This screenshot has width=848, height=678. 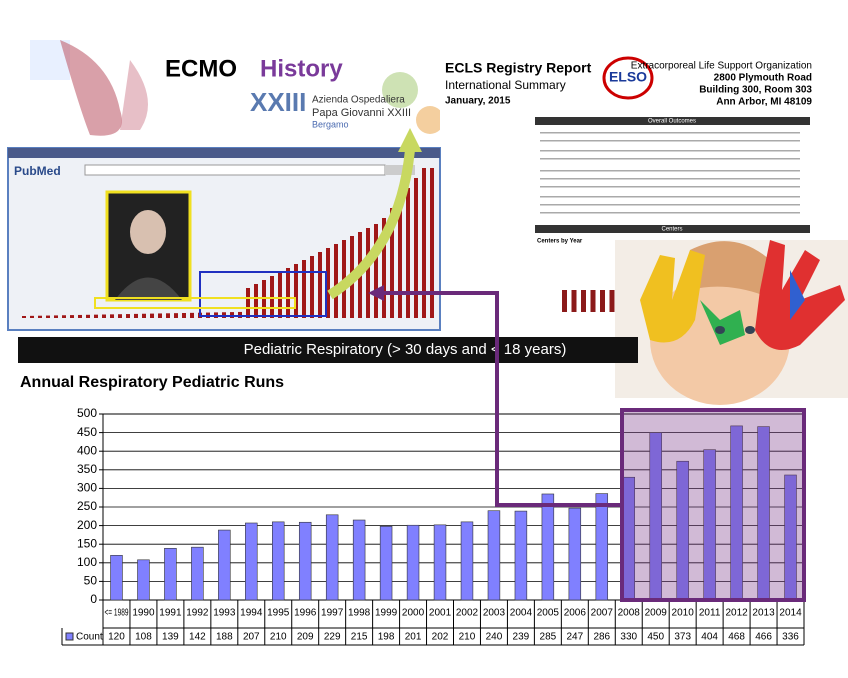 I want to click on hair, so click(x=735, y=270).